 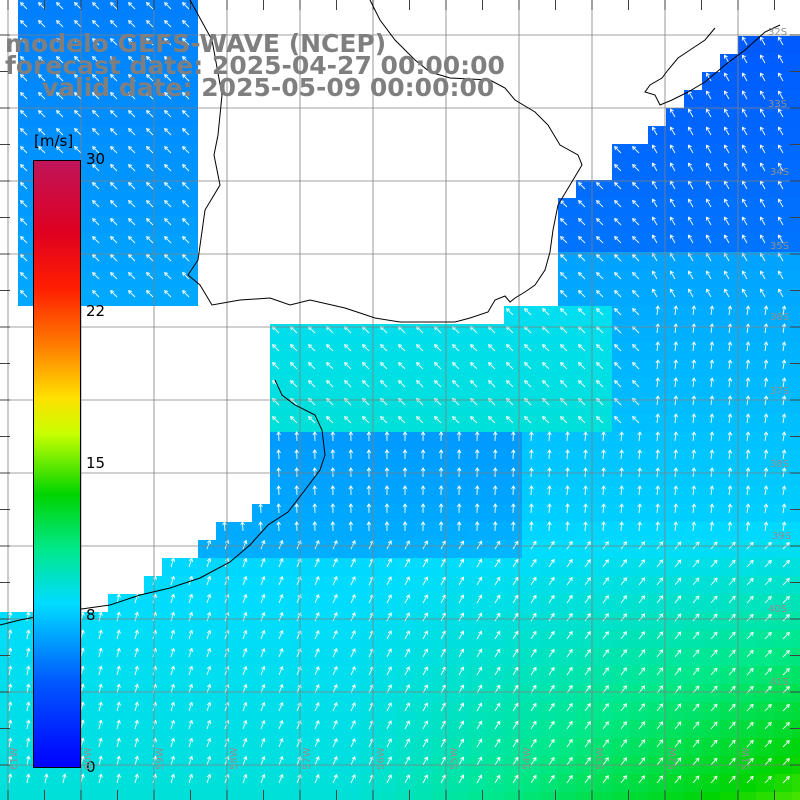 I want to click on colorbar, so click(x=57, y=464).